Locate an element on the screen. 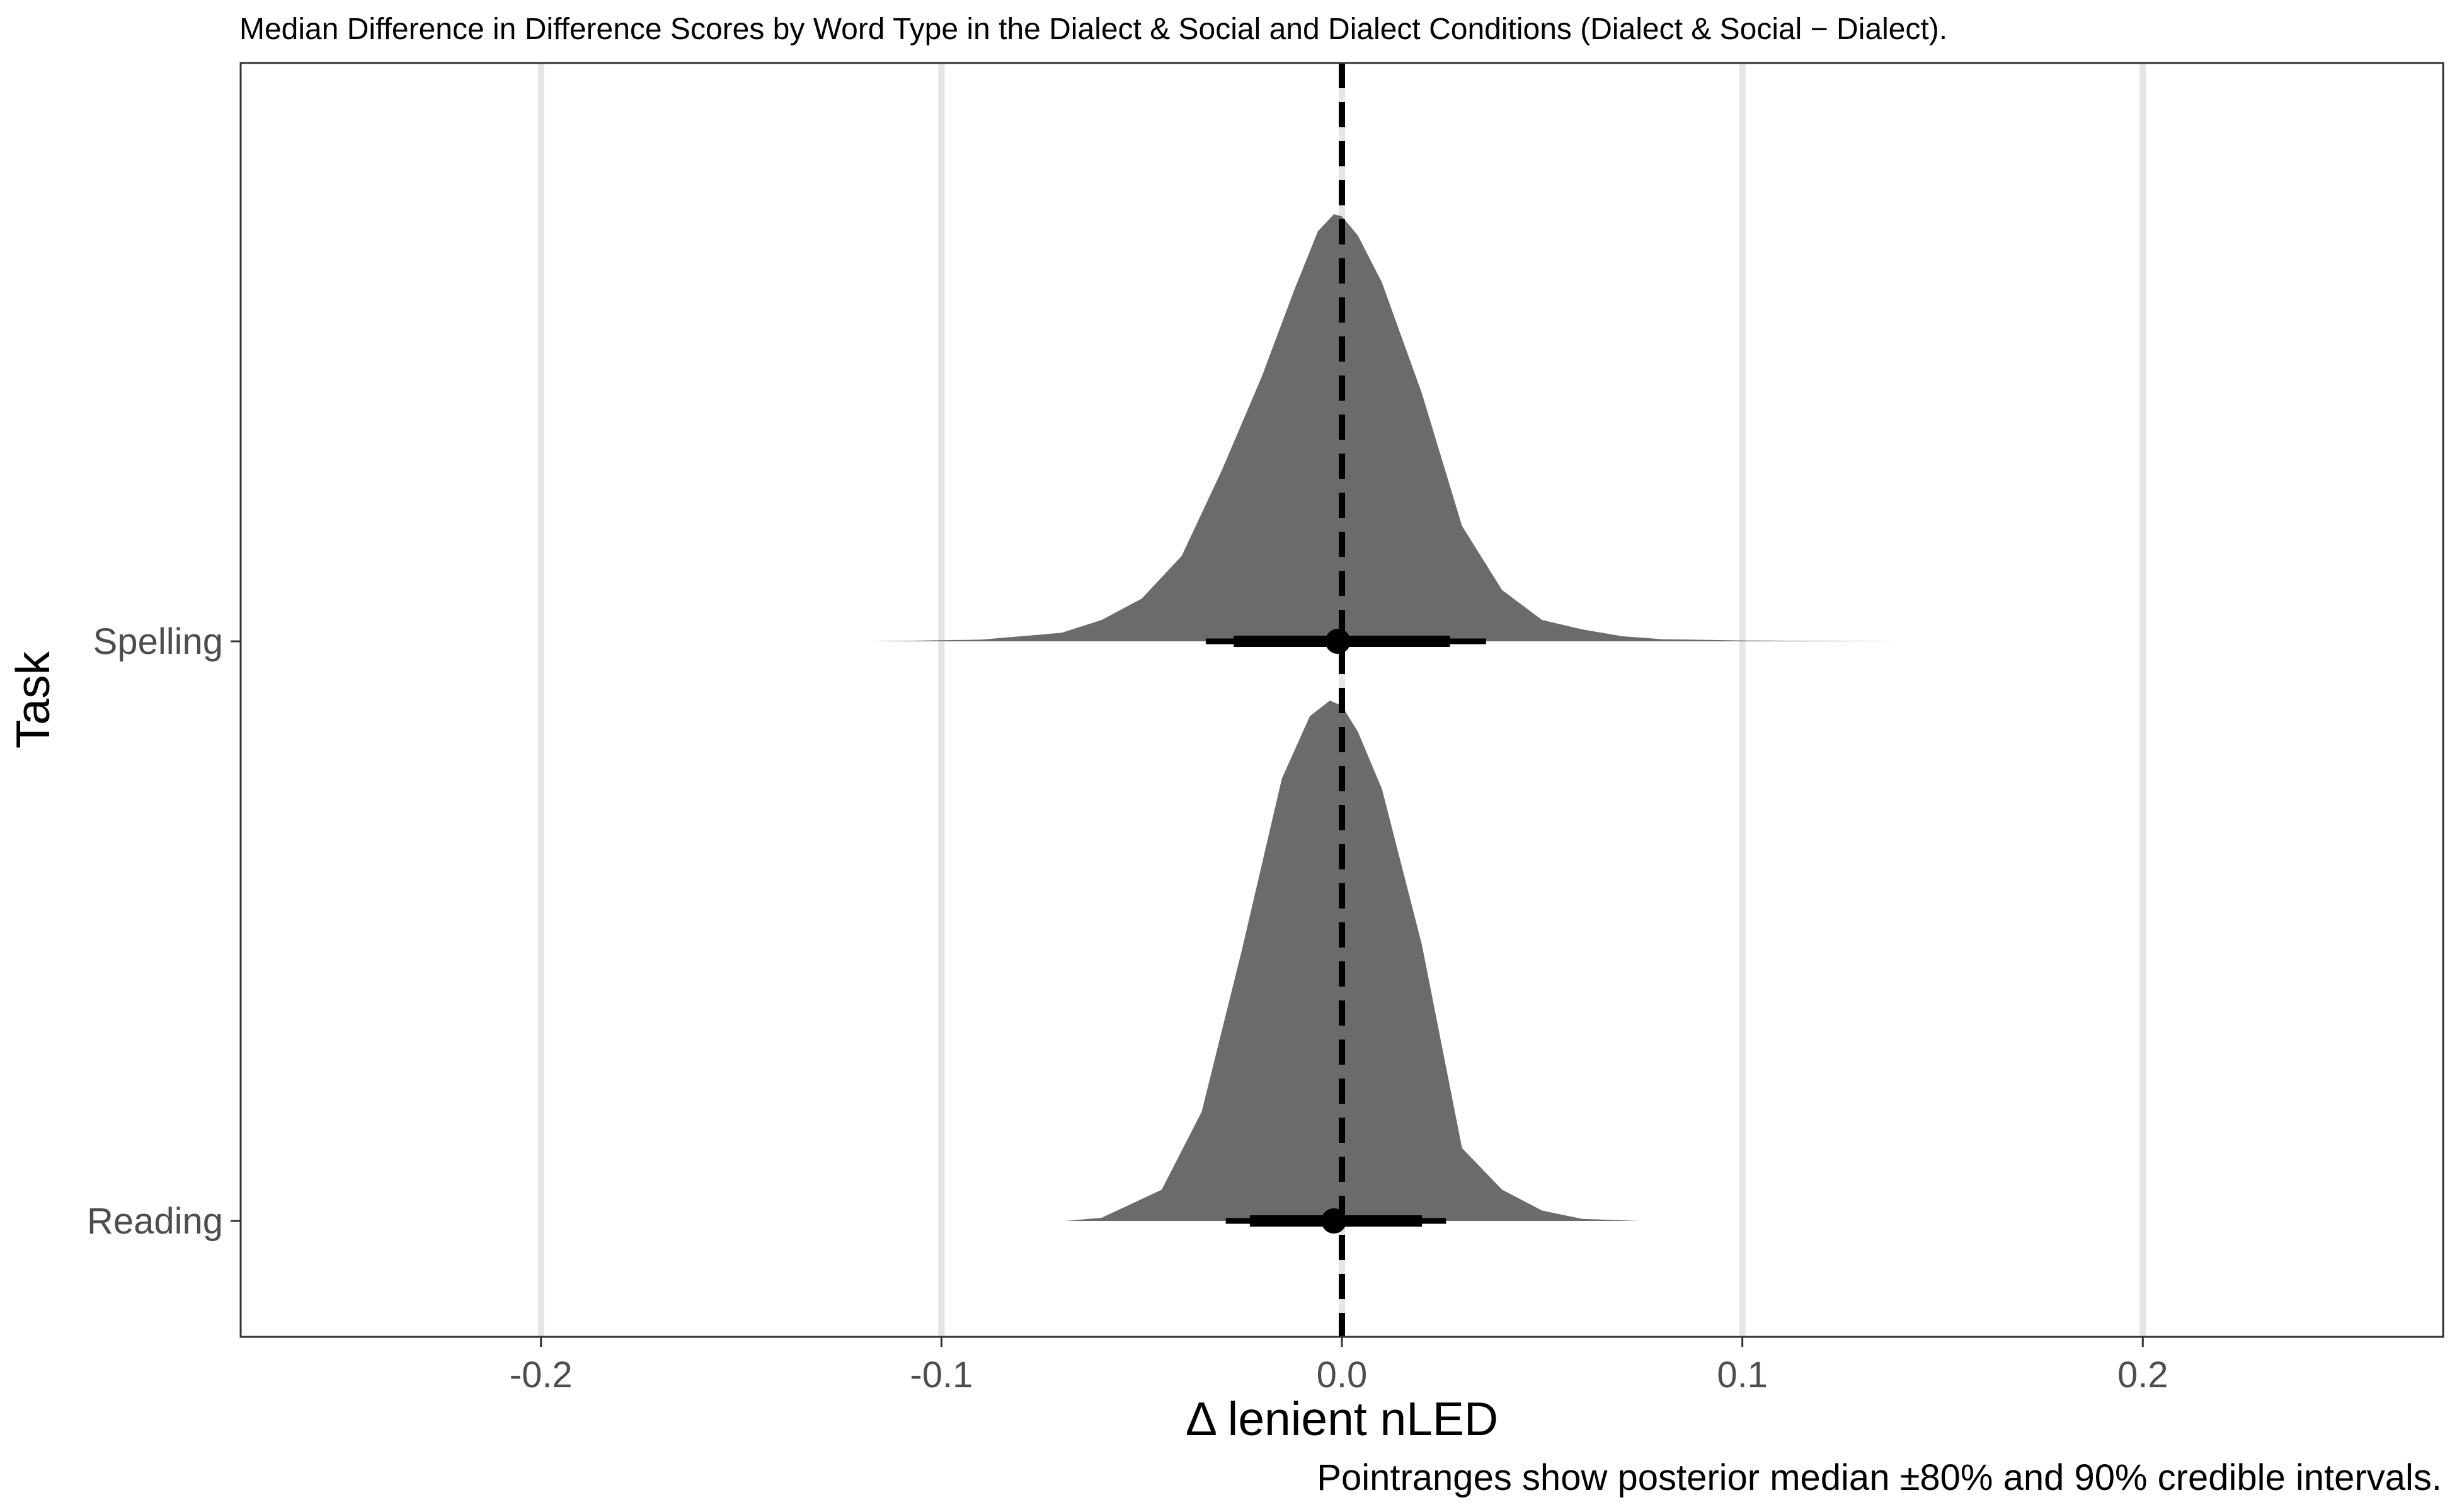 This screenshot has width=2457, height=1512. x-tick-label-1: -0.1 is located at coordinates (941, 1374).